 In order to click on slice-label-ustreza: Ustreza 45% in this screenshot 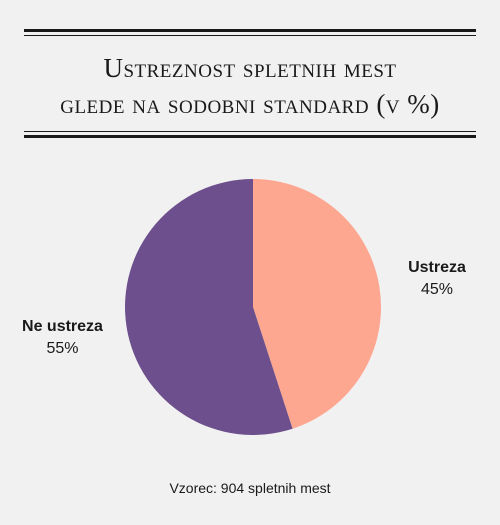, I will do `click(437, 279)`.